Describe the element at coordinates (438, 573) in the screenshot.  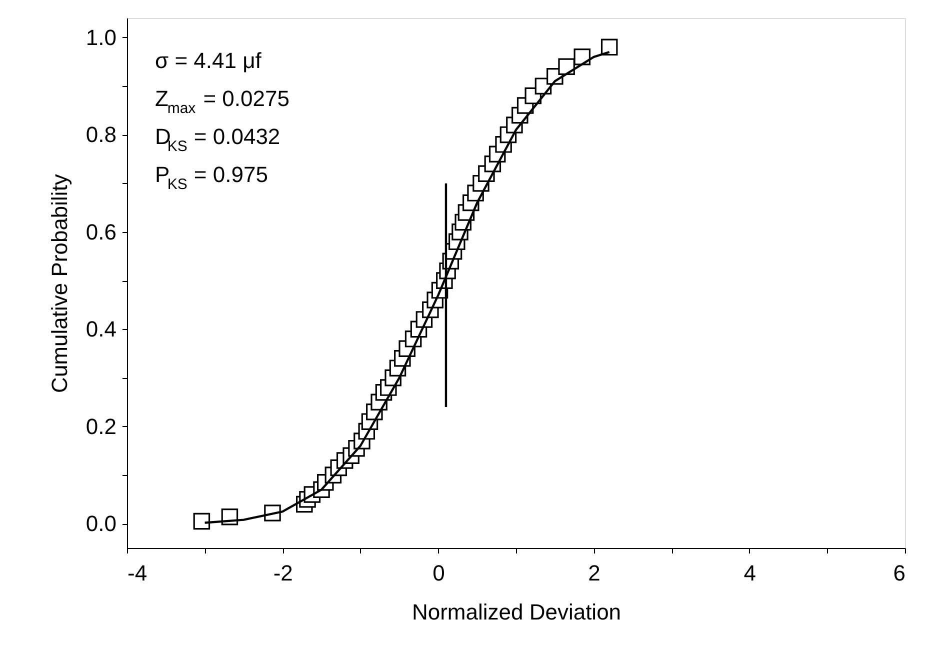
I see `x-tick-label: 0` at that location.